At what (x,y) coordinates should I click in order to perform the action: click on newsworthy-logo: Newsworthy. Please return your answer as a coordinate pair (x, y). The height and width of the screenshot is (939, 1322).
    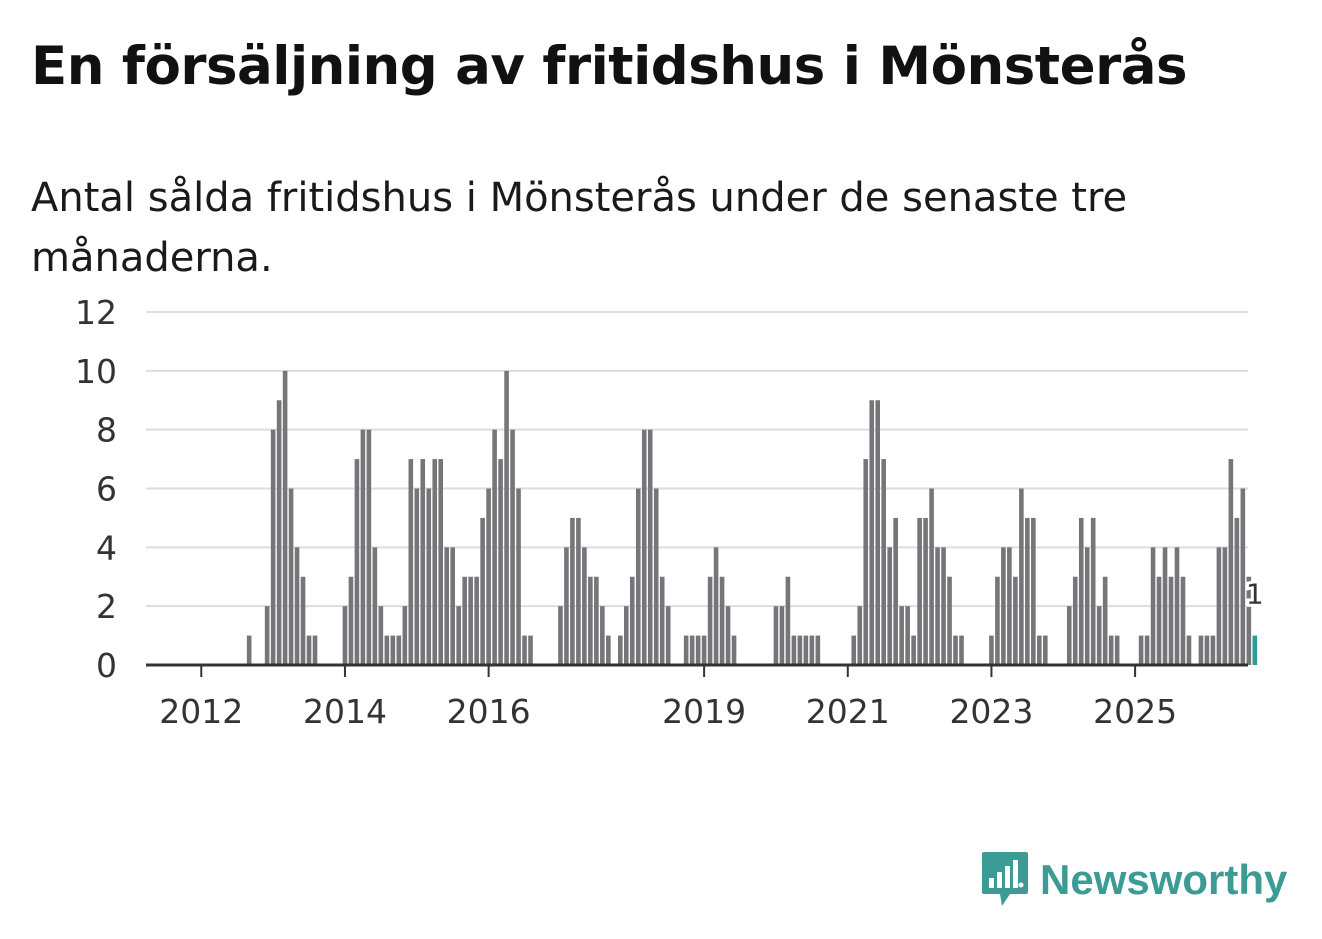
    Looking at the image, I should click on (1133, 880).